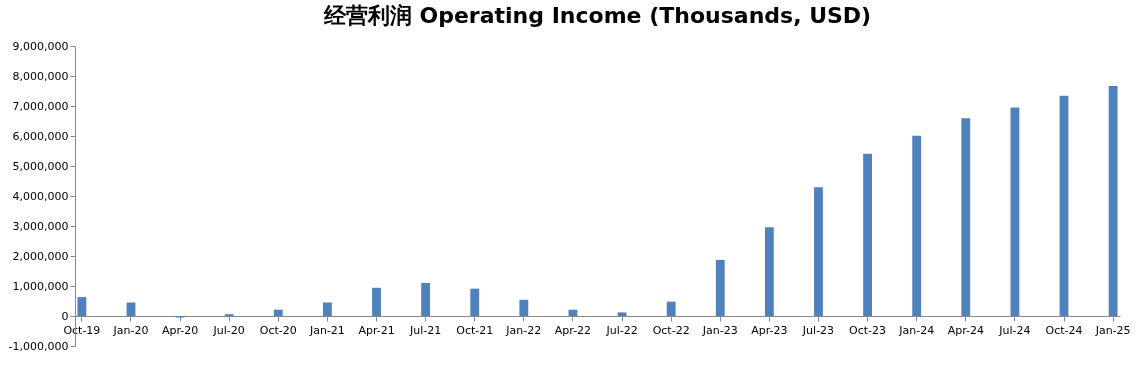 This screenshot has width=1141, height=383. I want to click on x-tick-label: Jan-24, so click(916, 330).